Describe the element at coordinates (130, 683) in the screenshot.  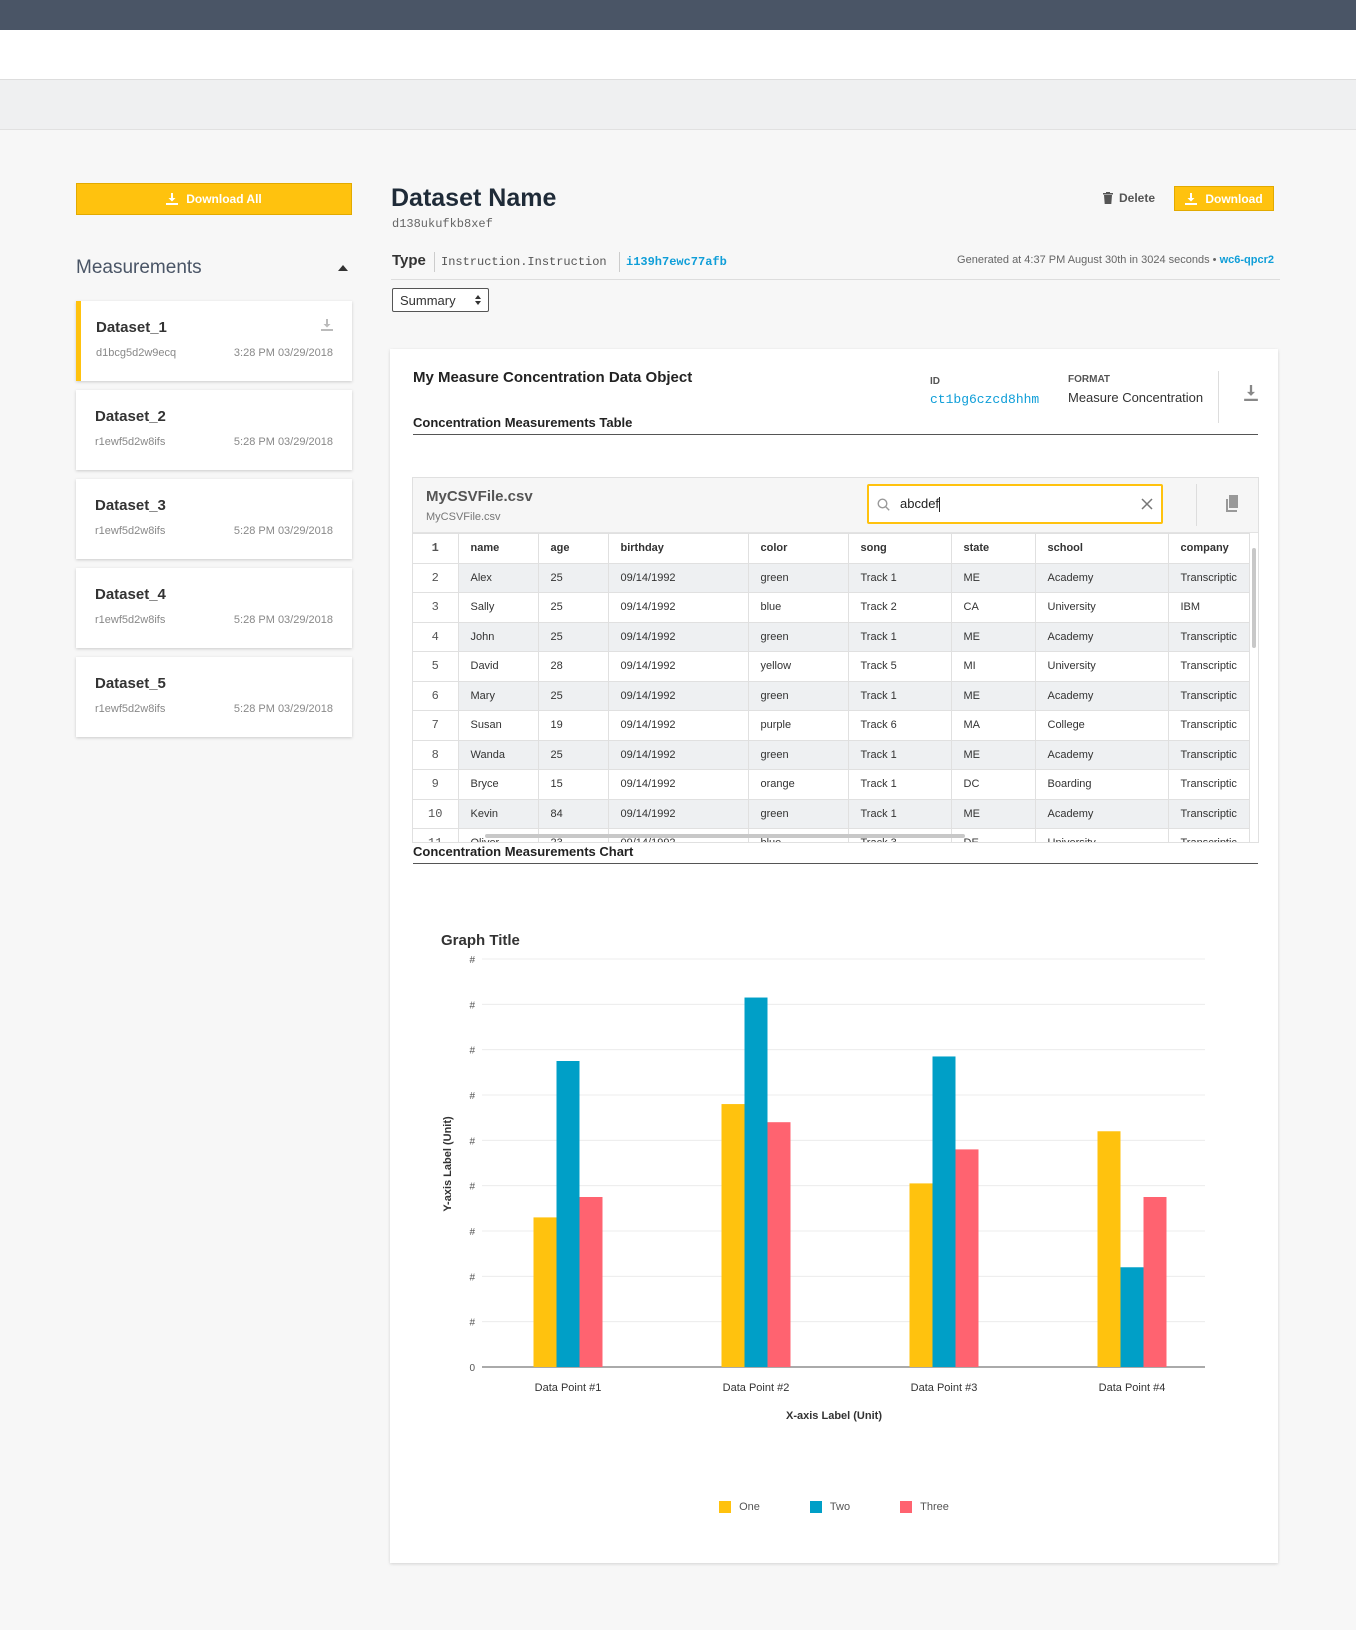
I see `dataset-name: Dataset_5` at that location.